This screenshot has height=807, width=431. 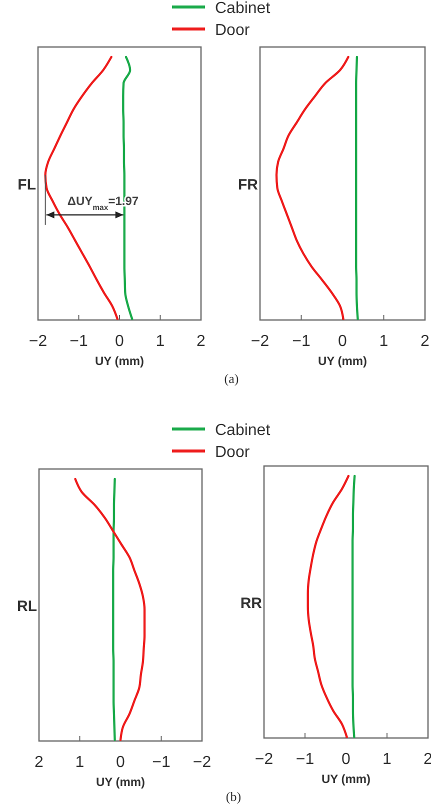 I want to click on text: (b), so click(x=234, y=796).